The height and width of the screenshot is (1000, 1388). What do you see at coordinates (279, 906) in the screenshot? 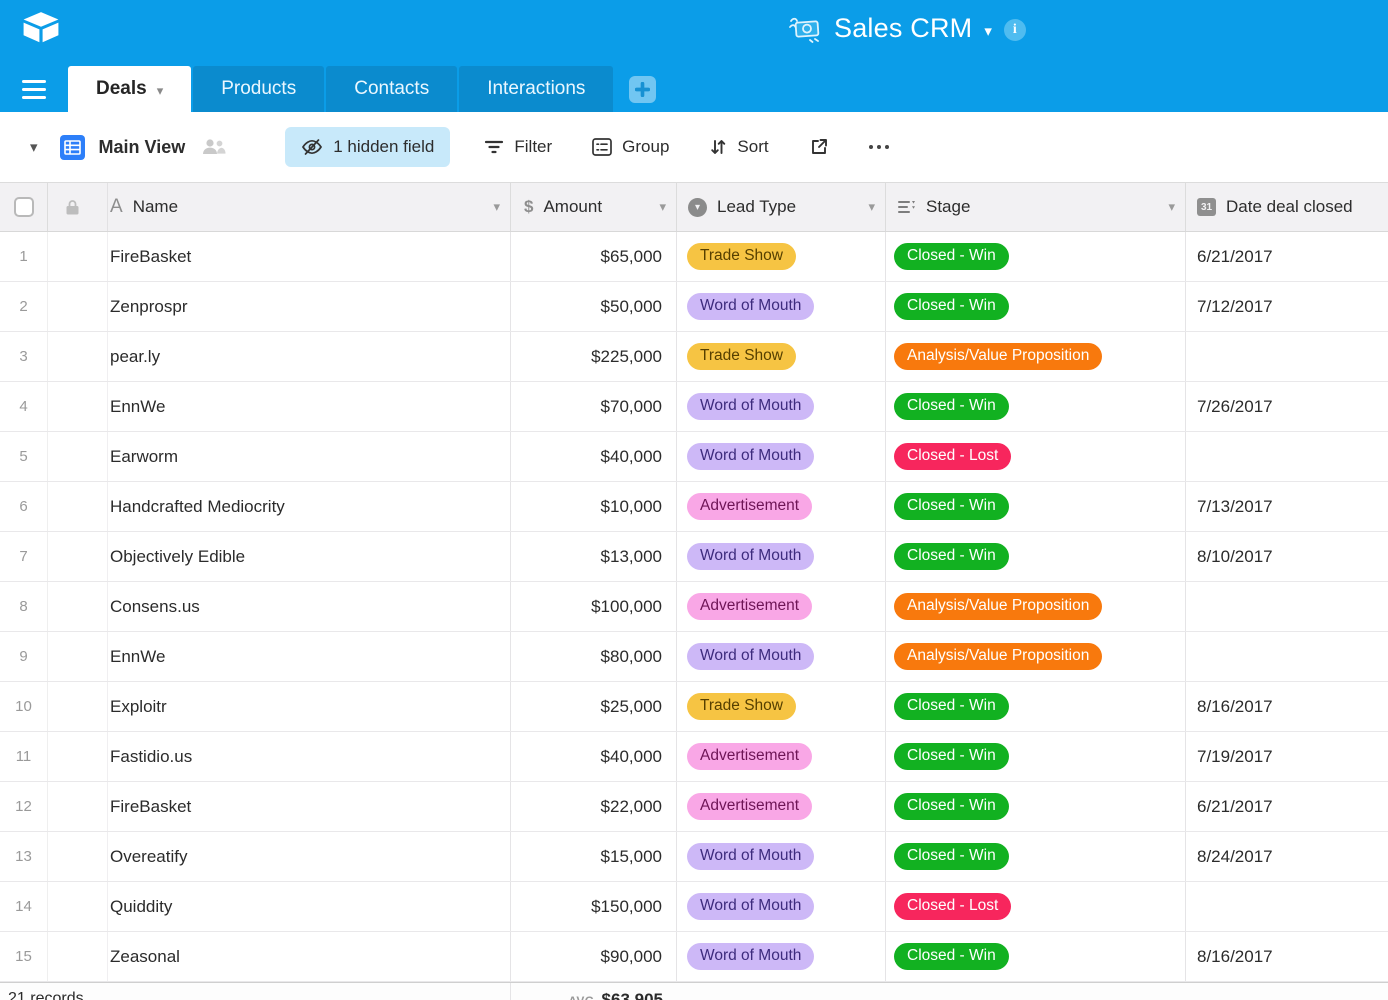
I see `cell-name: Quiddity` at bounding box center [279, 906].